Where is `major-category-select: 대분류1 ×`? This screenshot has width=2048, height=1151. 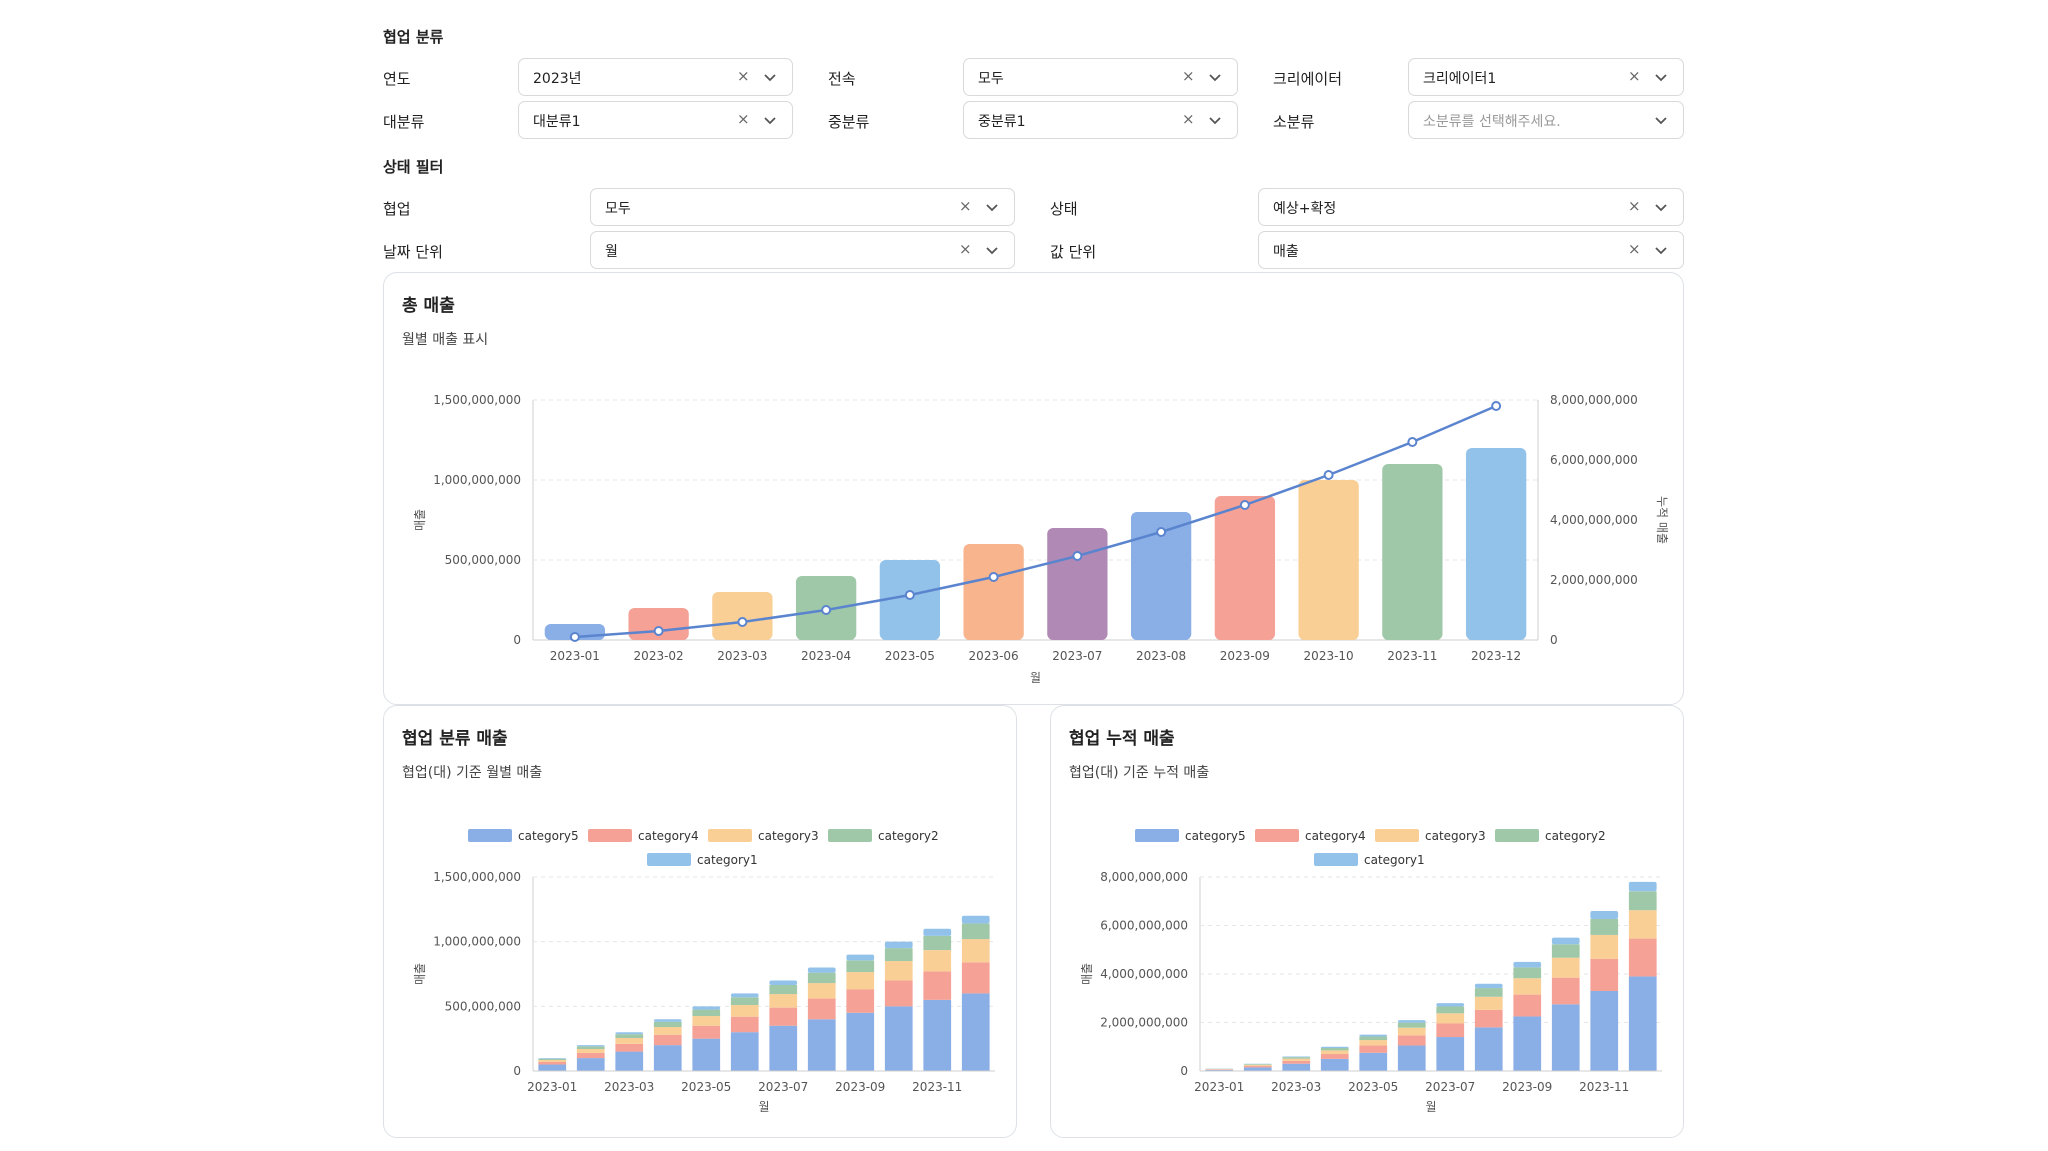 major-category-select: 대분류1 × is located at coordinates (655, 120).